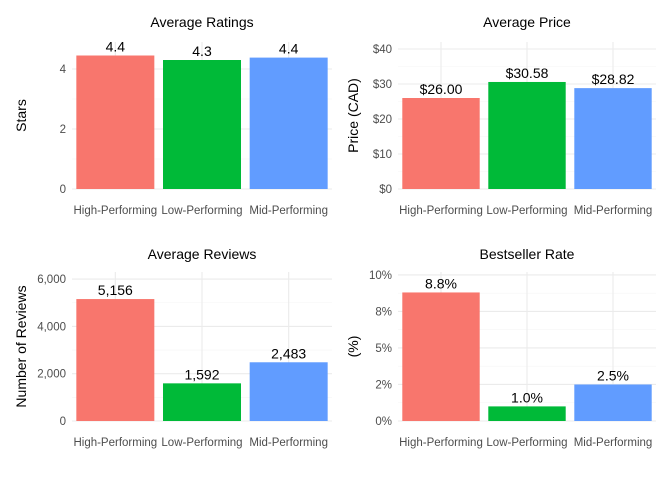 This screenshot has width=672, height=480. Describe the element at coordinates (289, 49) in the screenshot. I see `data-label-ratings-mid: 4.4` at that location.